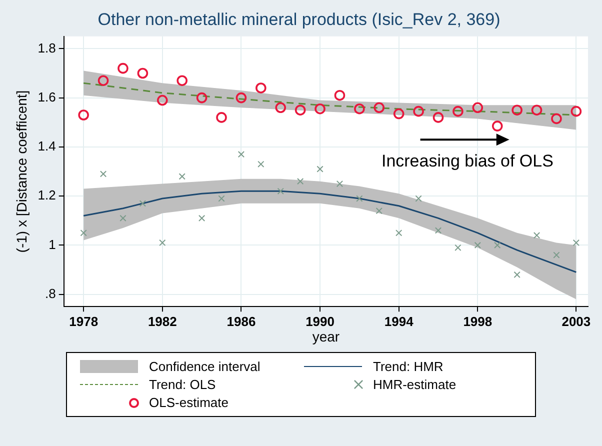 Image resolution: width=602 pixels, height=446 pixels. What do you see at coordinates (47, 146) in the screenshot?
I see `y-tick-label: 1.4` at bounding box center [47, 146].